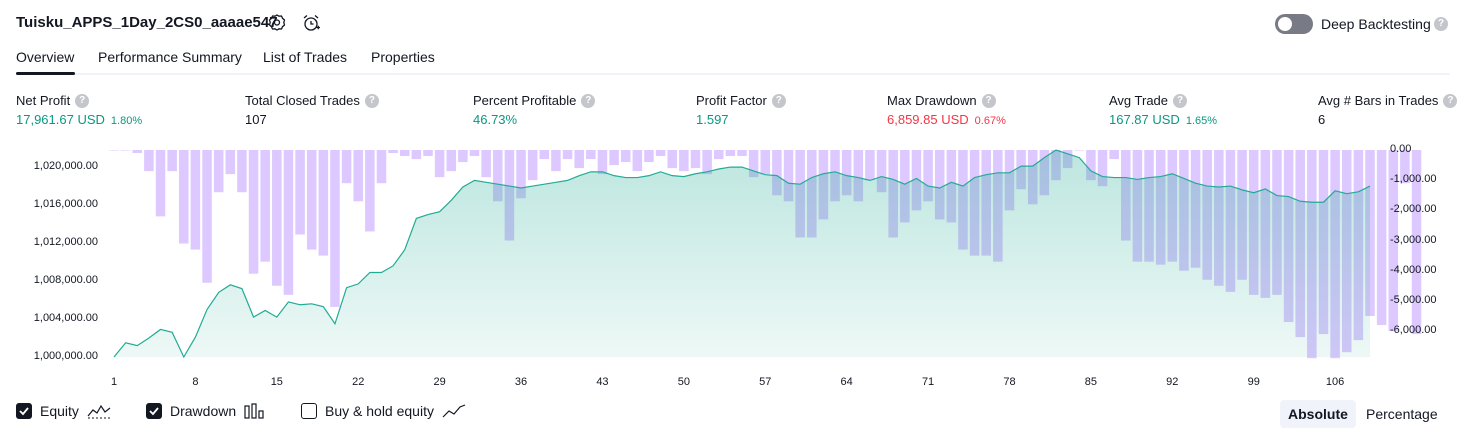 The image size is (1466, 438). I want to click on metric-value: 6,859.85 USD, so click(928, 119).